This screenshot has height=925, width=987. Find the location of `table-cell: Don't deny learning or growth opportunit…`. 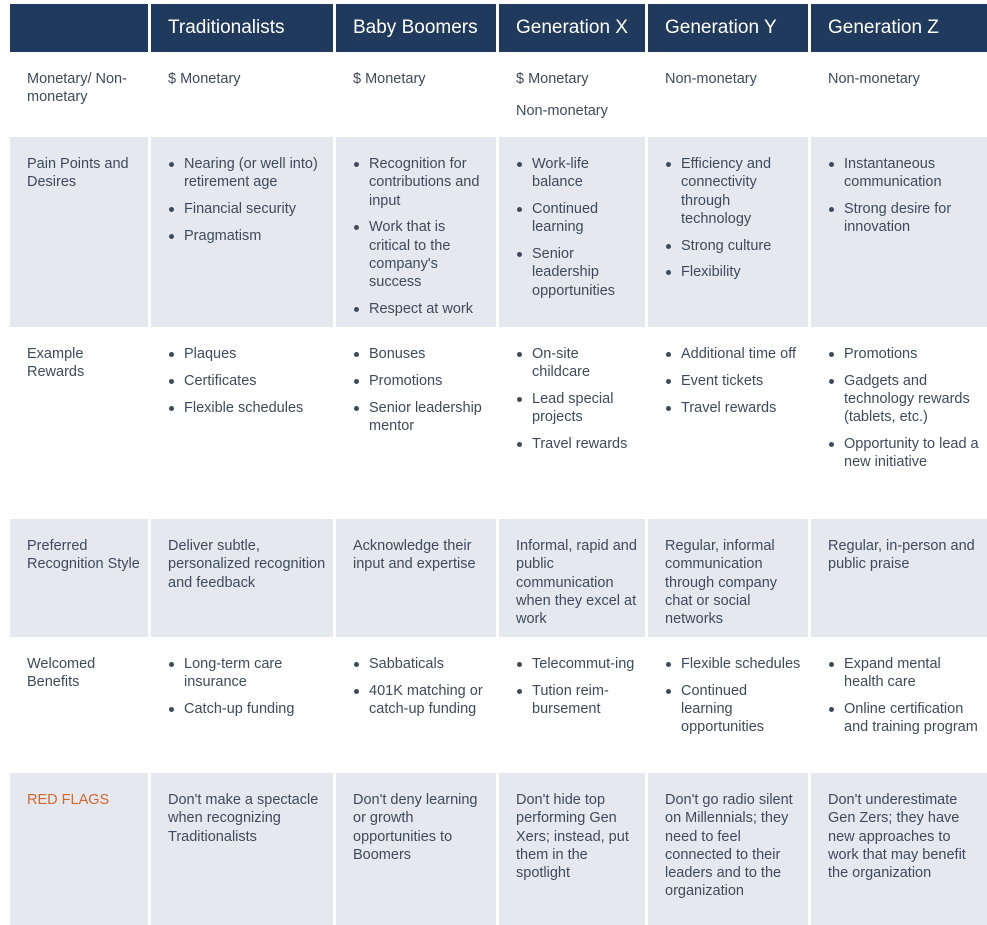

table-cell: Don't deny learning or growth opportunit… is located at coordinates (416, 849).